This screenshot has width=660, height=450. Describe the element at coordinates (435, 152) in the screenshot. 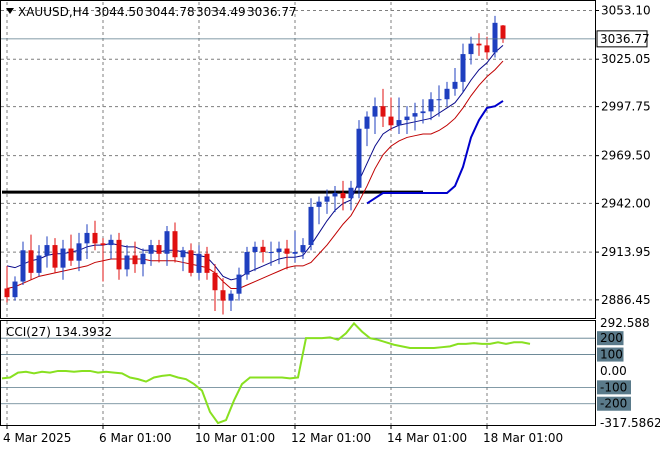

I see `trailing-stop-line` at that location.